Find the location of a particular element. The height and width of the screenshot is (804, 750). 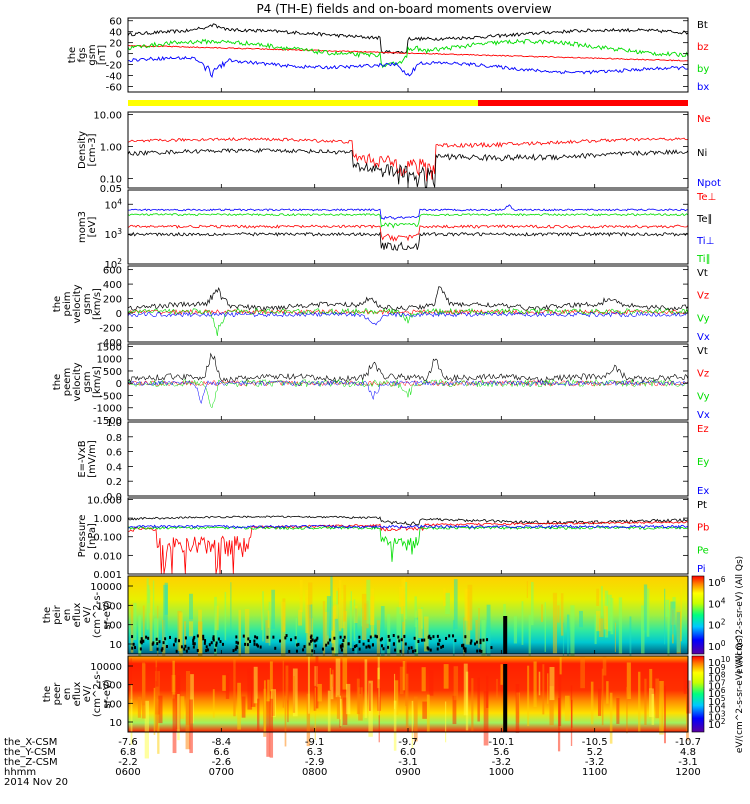

legend-density-1: Ni is located at coordinates (702, 153).